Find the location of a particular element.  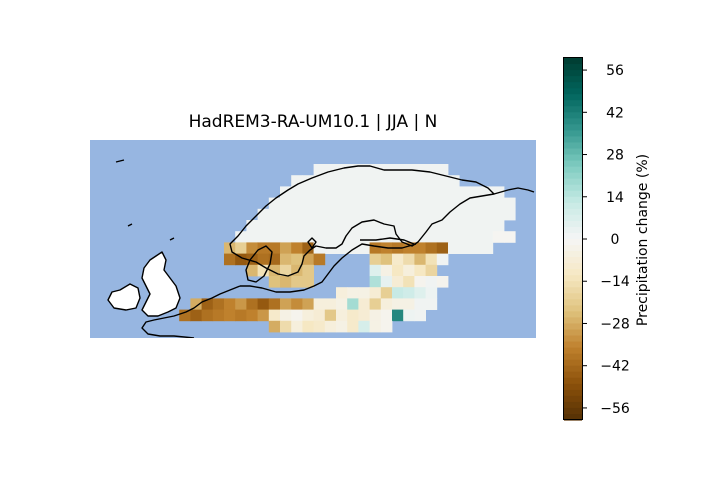

coastline-denmark is located at coordinates (259, 264).